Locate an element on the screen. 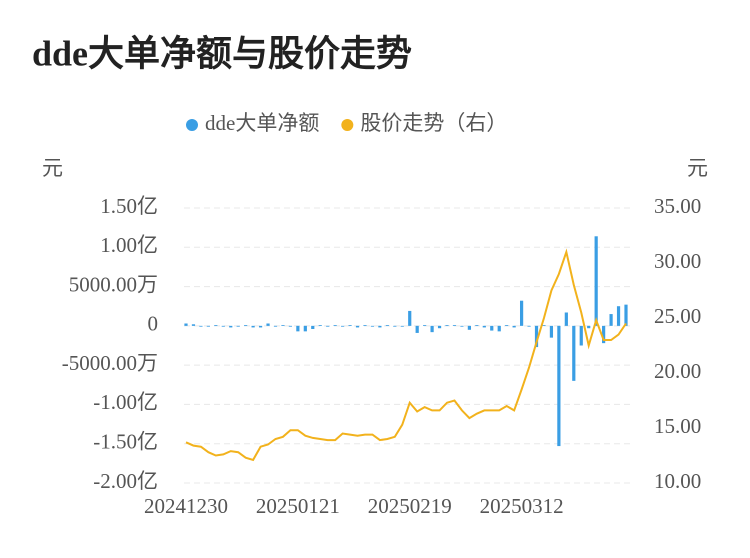  y2-unit: 元 is located at coordinates (697, 168).